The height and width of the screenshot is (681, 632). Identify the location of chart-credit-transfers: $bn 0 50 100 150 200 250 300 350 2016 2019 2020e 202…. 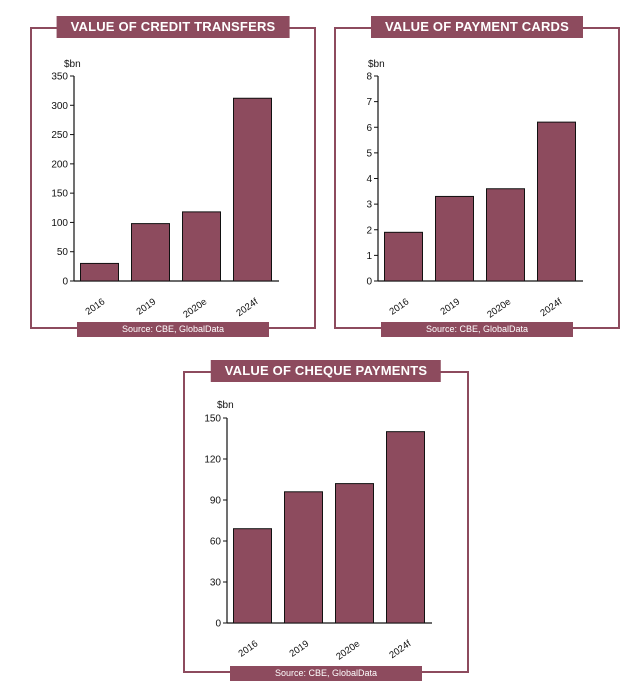
(165, 190).